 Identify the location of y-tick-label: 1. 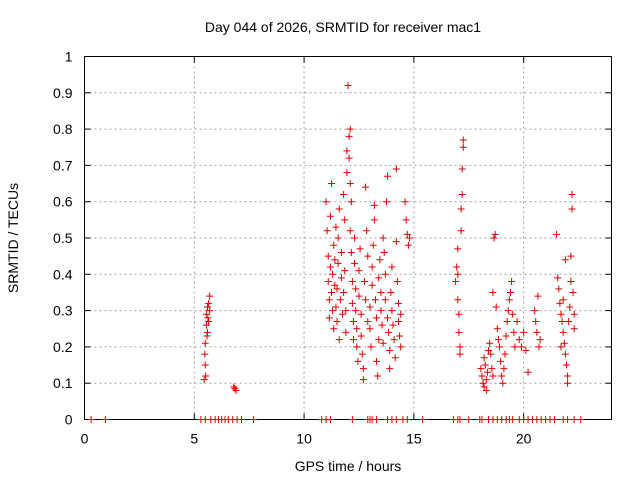
(69, 57).